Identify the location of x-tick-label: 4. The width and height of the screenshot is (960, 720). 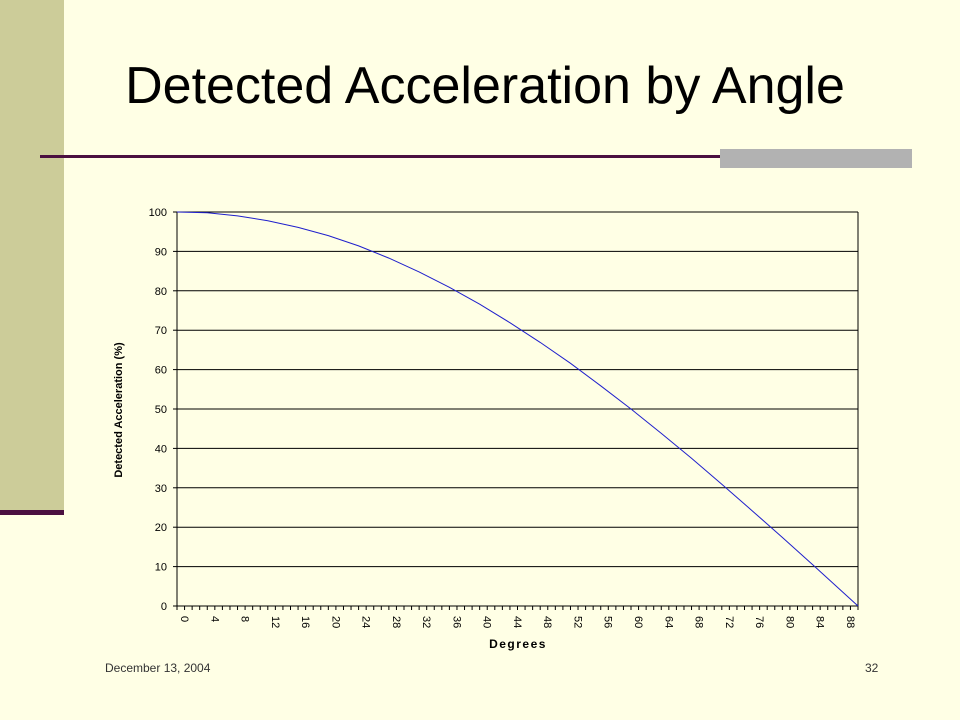
(214, 619).